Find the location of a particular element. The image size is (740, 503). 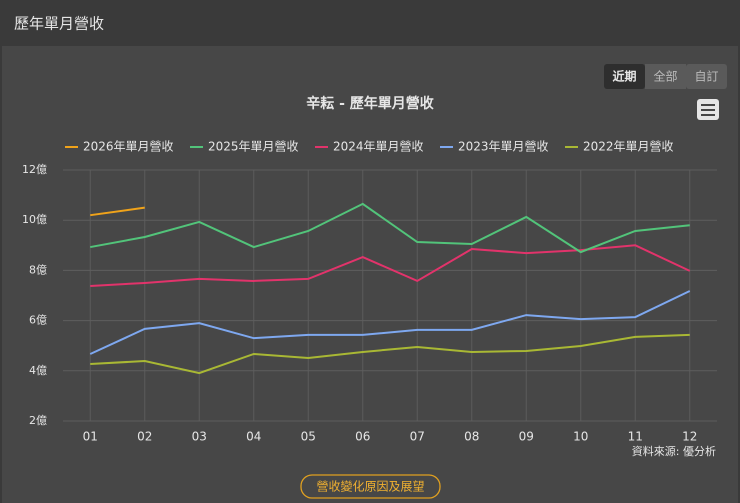

legend-label: 2025年單月營收 is located at coordinates (253, 147).